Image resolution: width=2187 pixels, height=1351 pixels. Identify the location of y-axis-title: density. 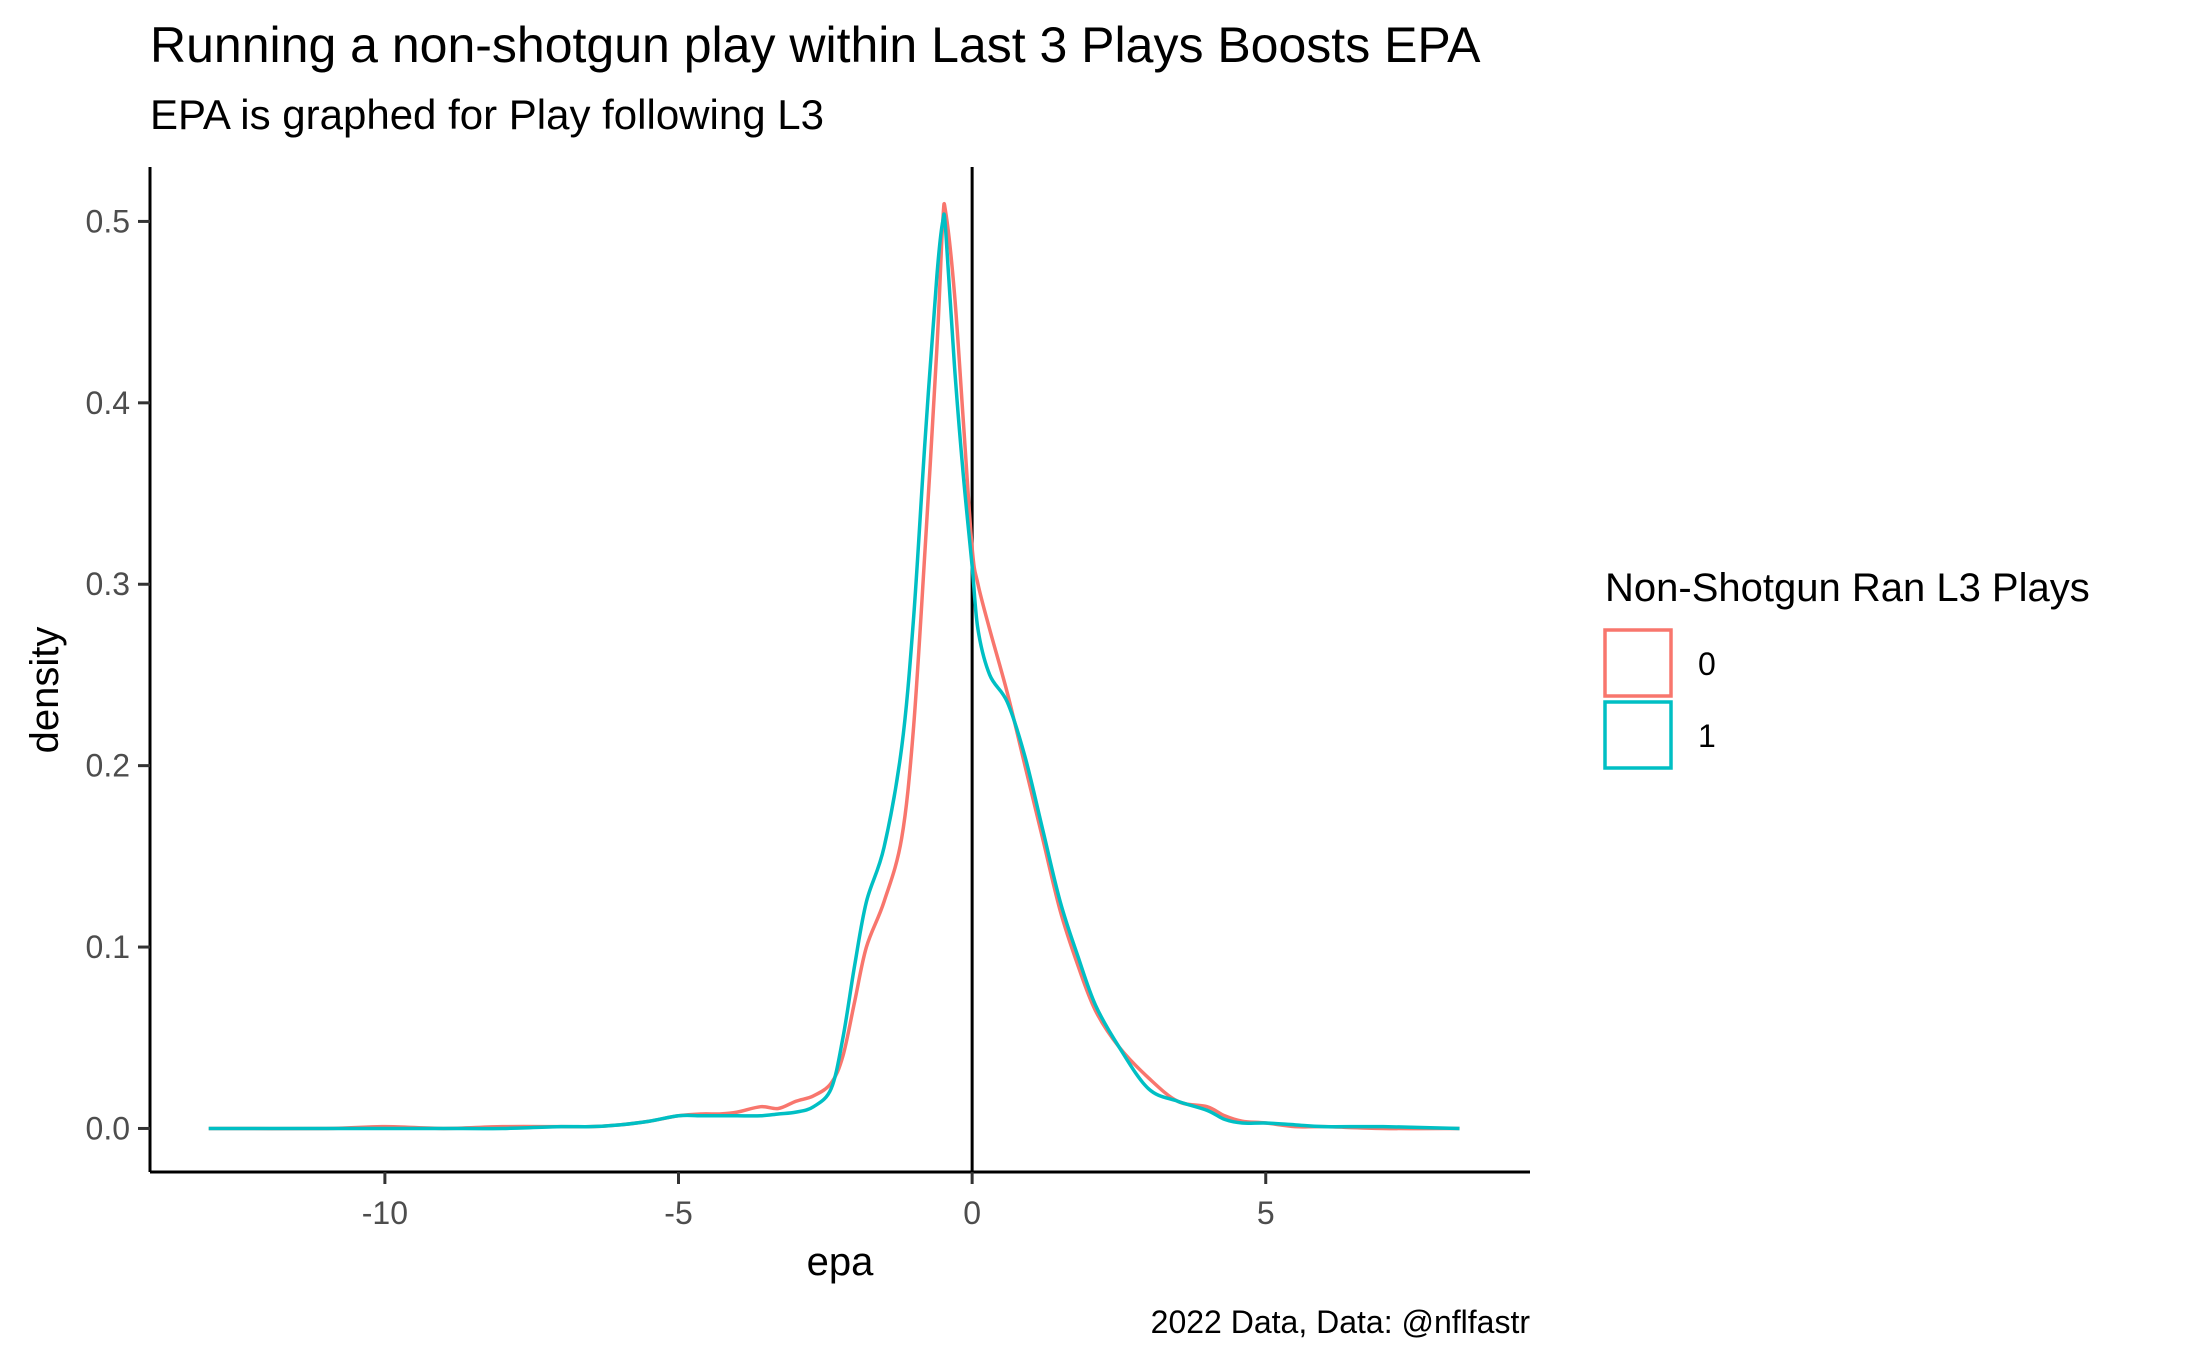
(45, 690).